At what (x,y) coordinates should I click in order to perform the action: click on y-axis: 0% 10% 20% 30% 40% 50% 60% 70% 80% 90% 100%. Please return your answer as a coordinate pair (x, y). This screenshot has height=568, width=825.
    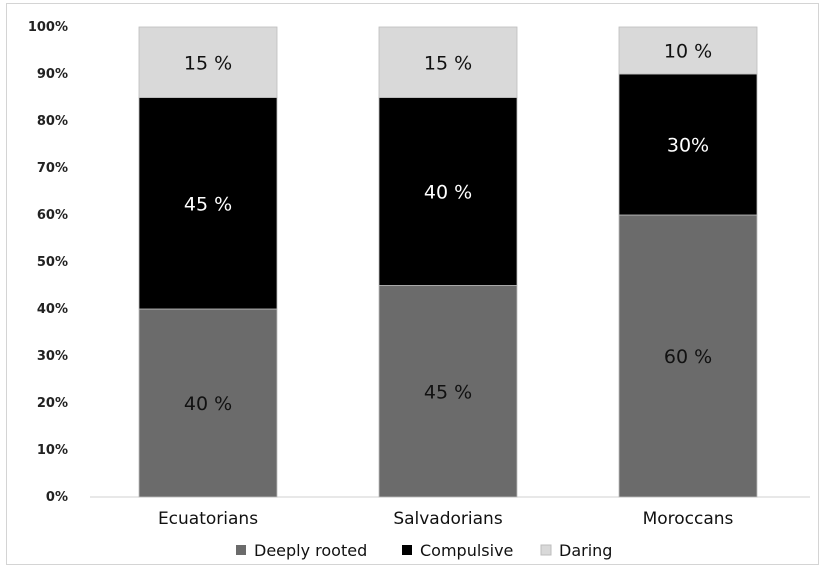
    Looking at the image, I should click on (48, 262).